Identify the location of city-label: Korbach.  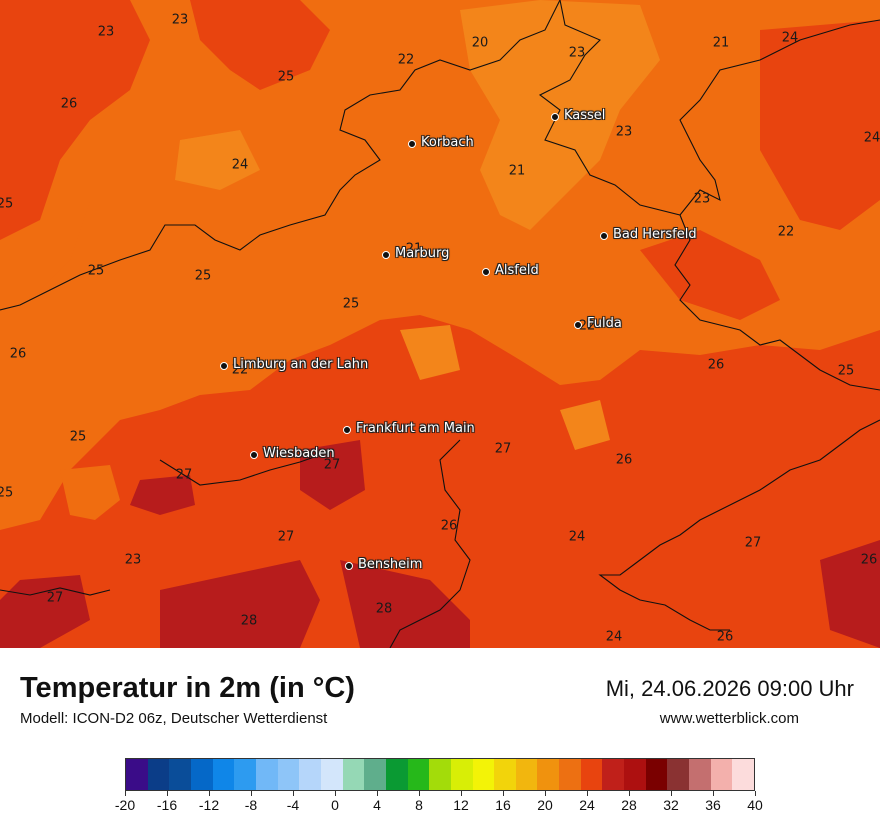
(447, 142).